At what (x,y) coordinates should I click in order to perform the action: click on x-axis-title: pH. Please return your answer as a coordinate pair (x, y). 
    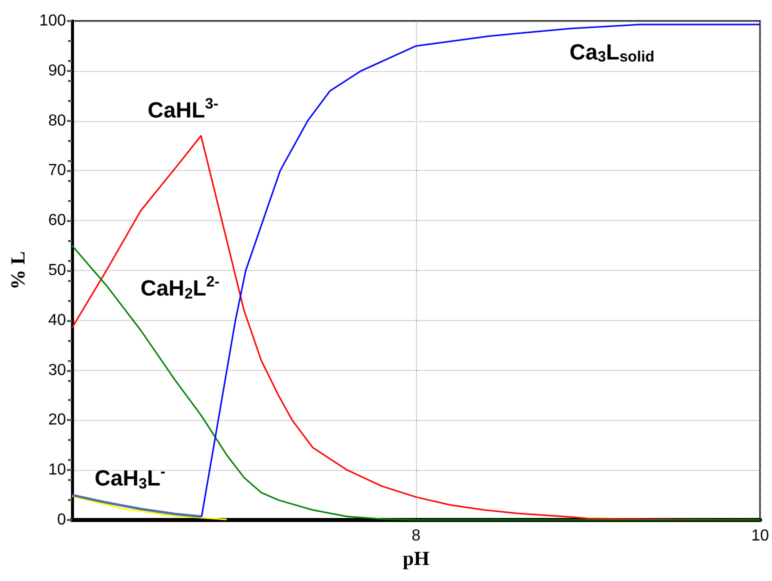
    Looking at the image, I should click on (416, 559).